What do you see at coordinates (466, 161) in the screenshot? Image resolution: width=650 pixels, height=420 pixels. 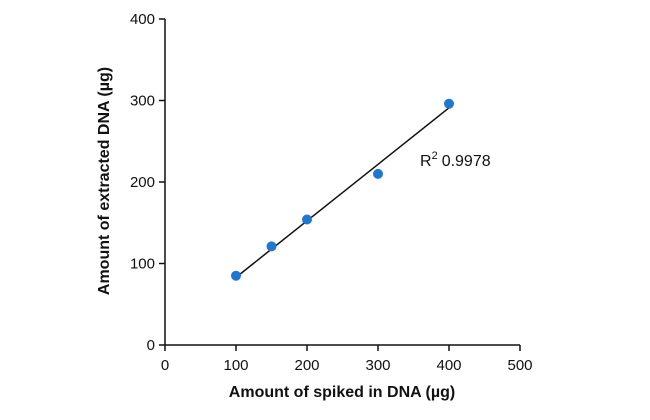 I see `r-squared-value: 0.9978` at bounding box center [466, 161].